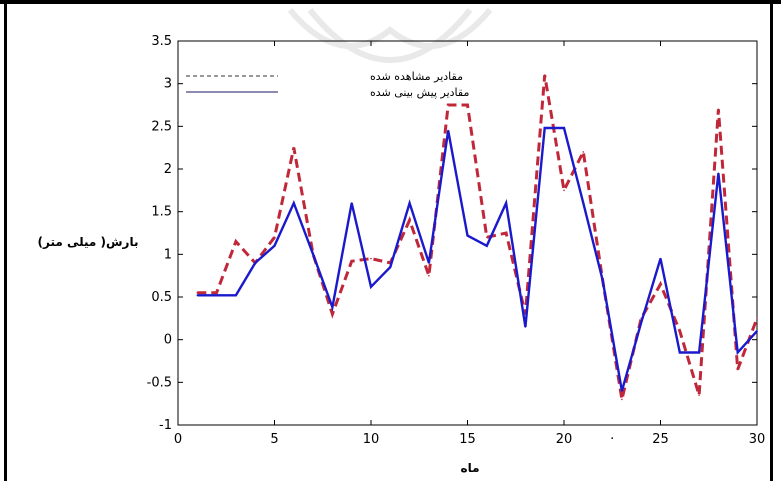 The image size is (781, 481). What do you see at coordinates (416, 76) in the screenshot?
I see `legend-label-observed: مقادیر مشاهده شده` at bounding box center [416, 76].